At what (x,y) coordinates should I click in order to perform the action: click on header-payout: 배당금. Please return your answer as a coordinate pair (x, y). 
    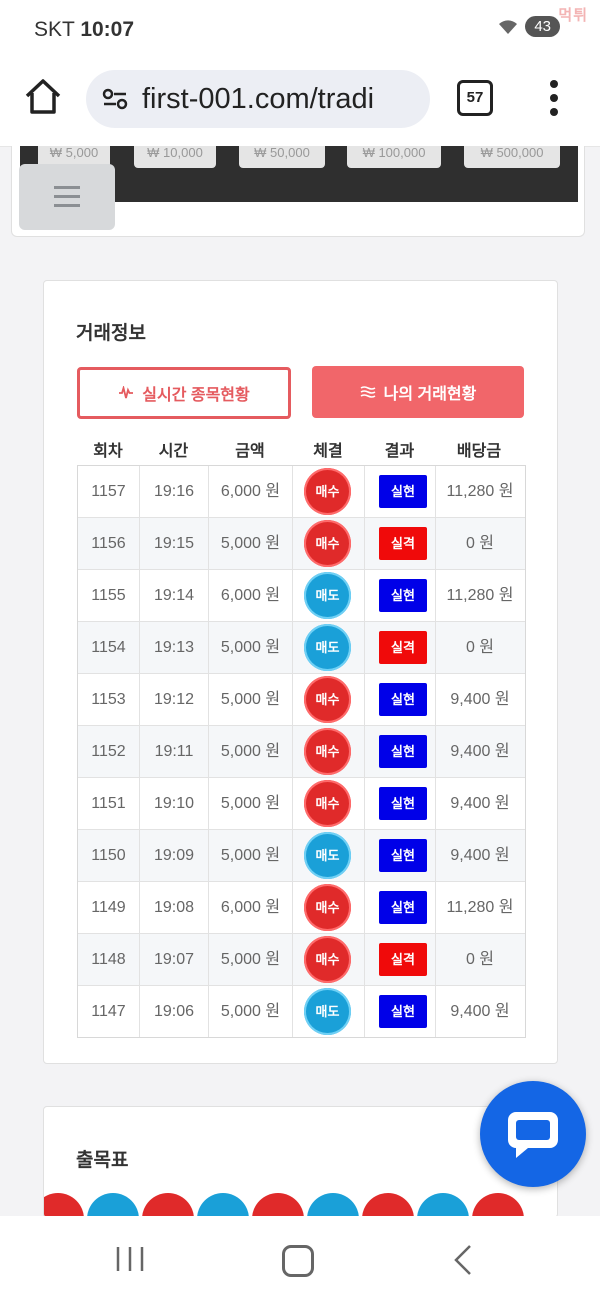
    Looking at the image, I should click on (479, 451).